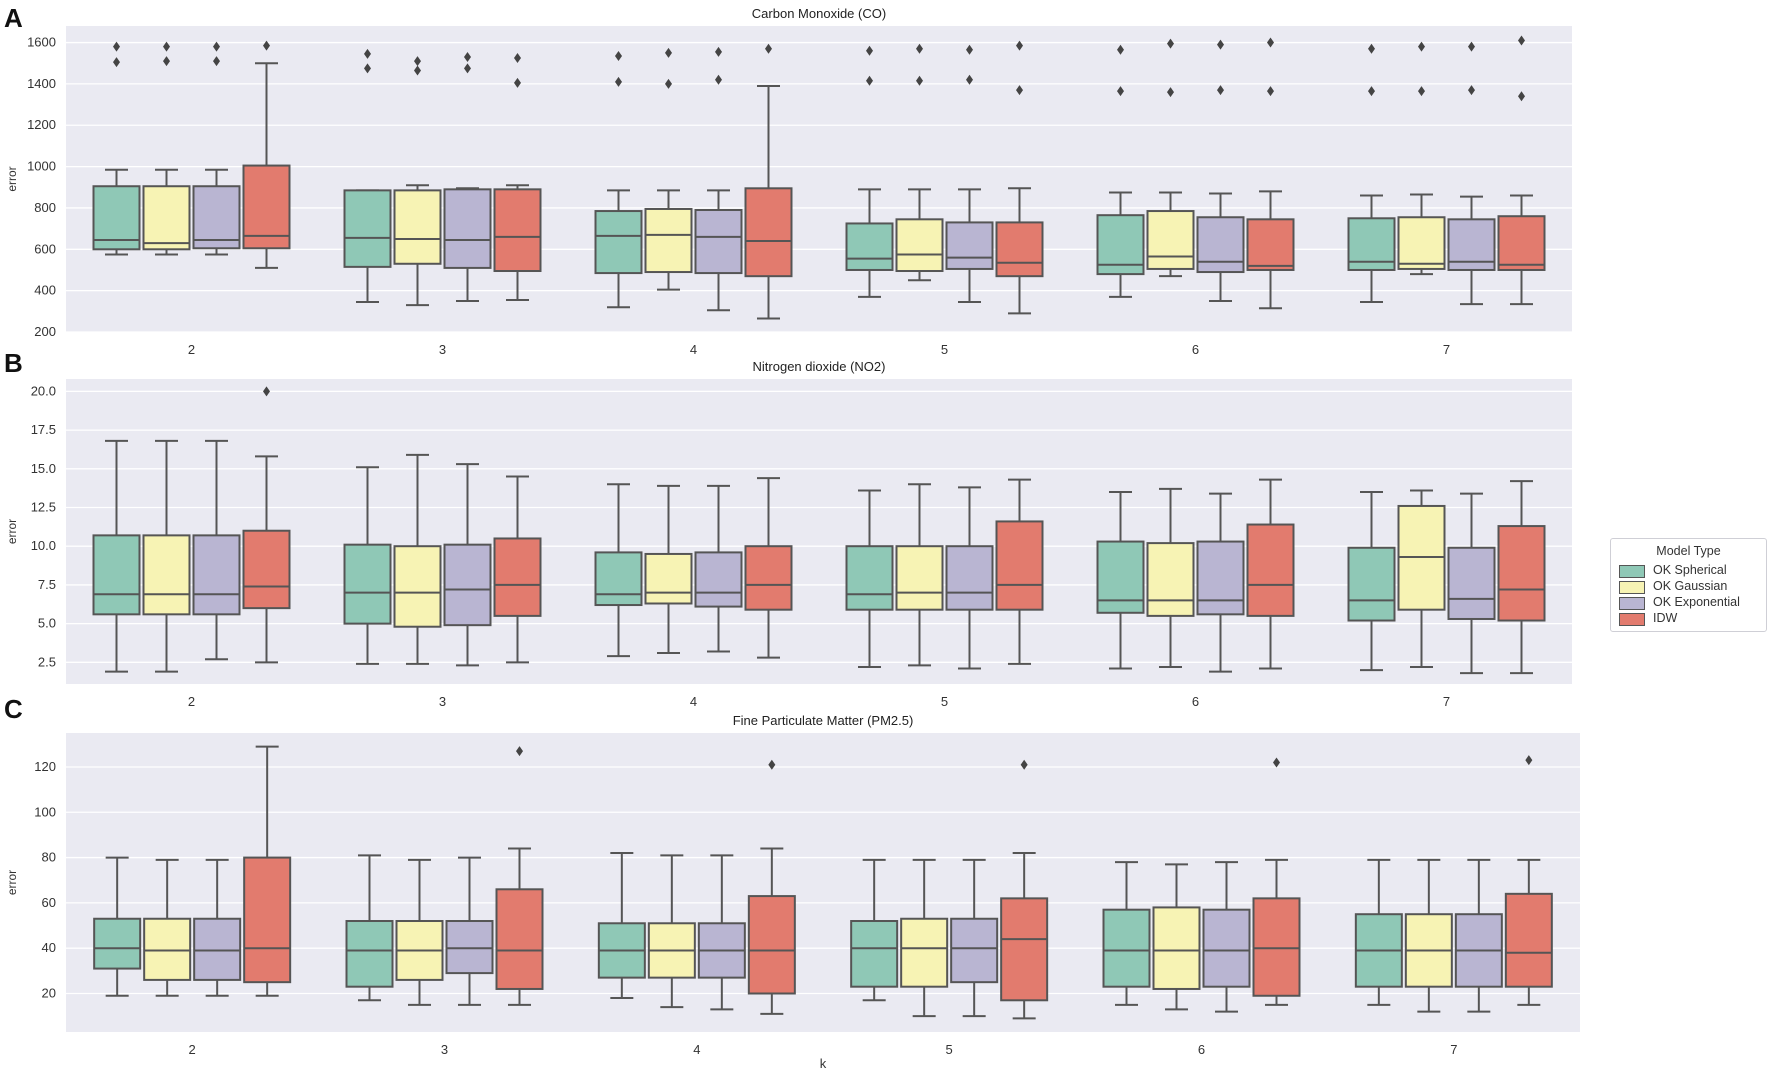 Image resolution: width=1772 pixels, height=1081 pixels. Describe the element at coordinates (49, 857) in the screenshot. I see `y-tick-label: 80` at that location.